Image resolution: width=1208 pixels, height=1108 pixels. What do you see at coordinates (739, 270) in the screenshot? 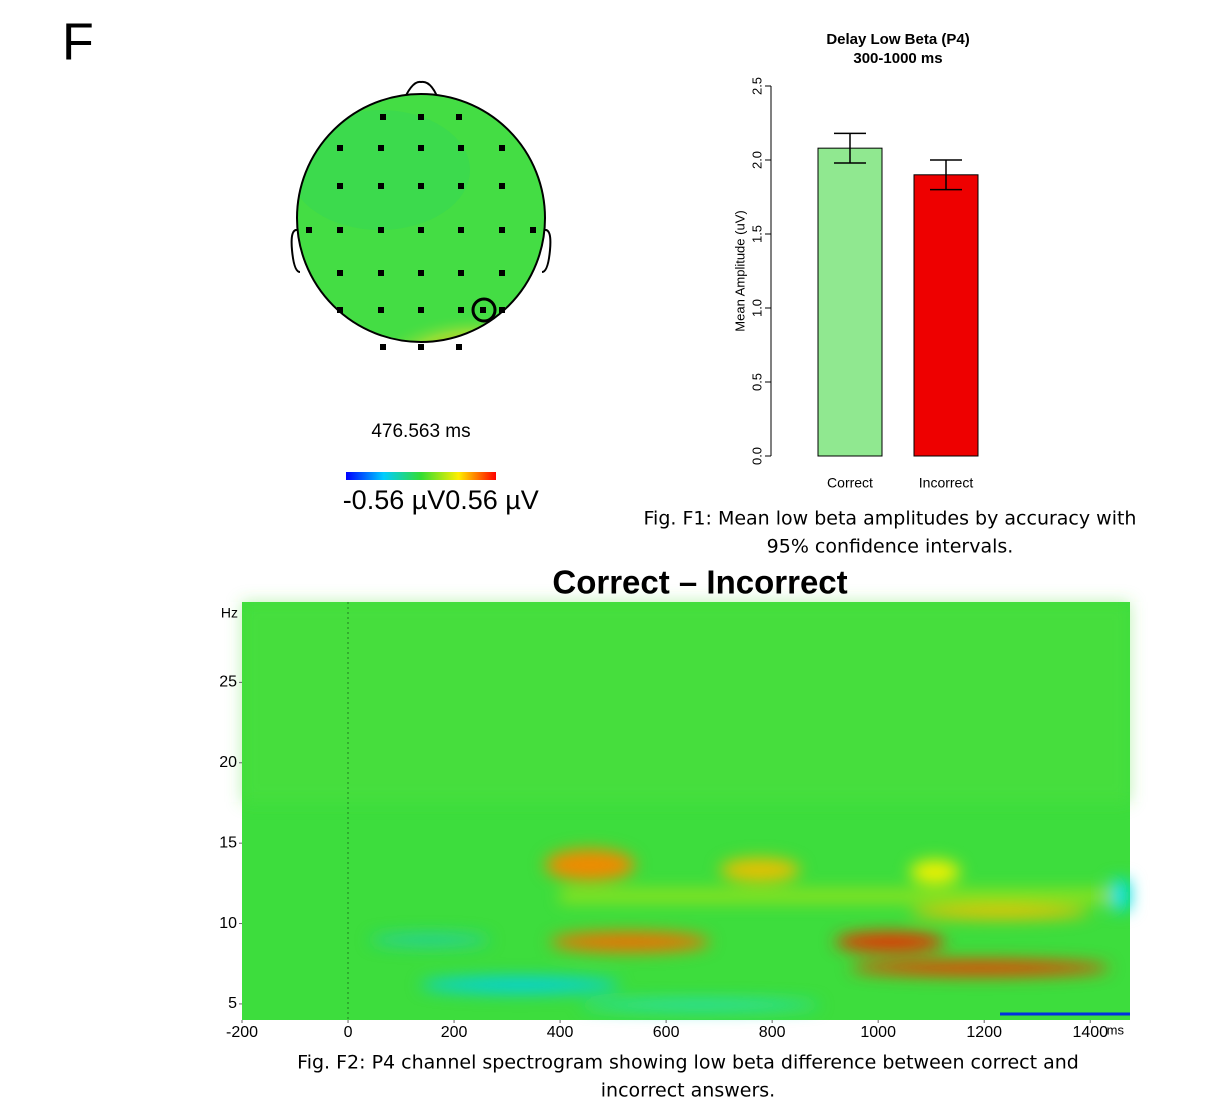
I see `y-axis-label: Mean Amplitude (uV)` at bounding box center [739, 270].